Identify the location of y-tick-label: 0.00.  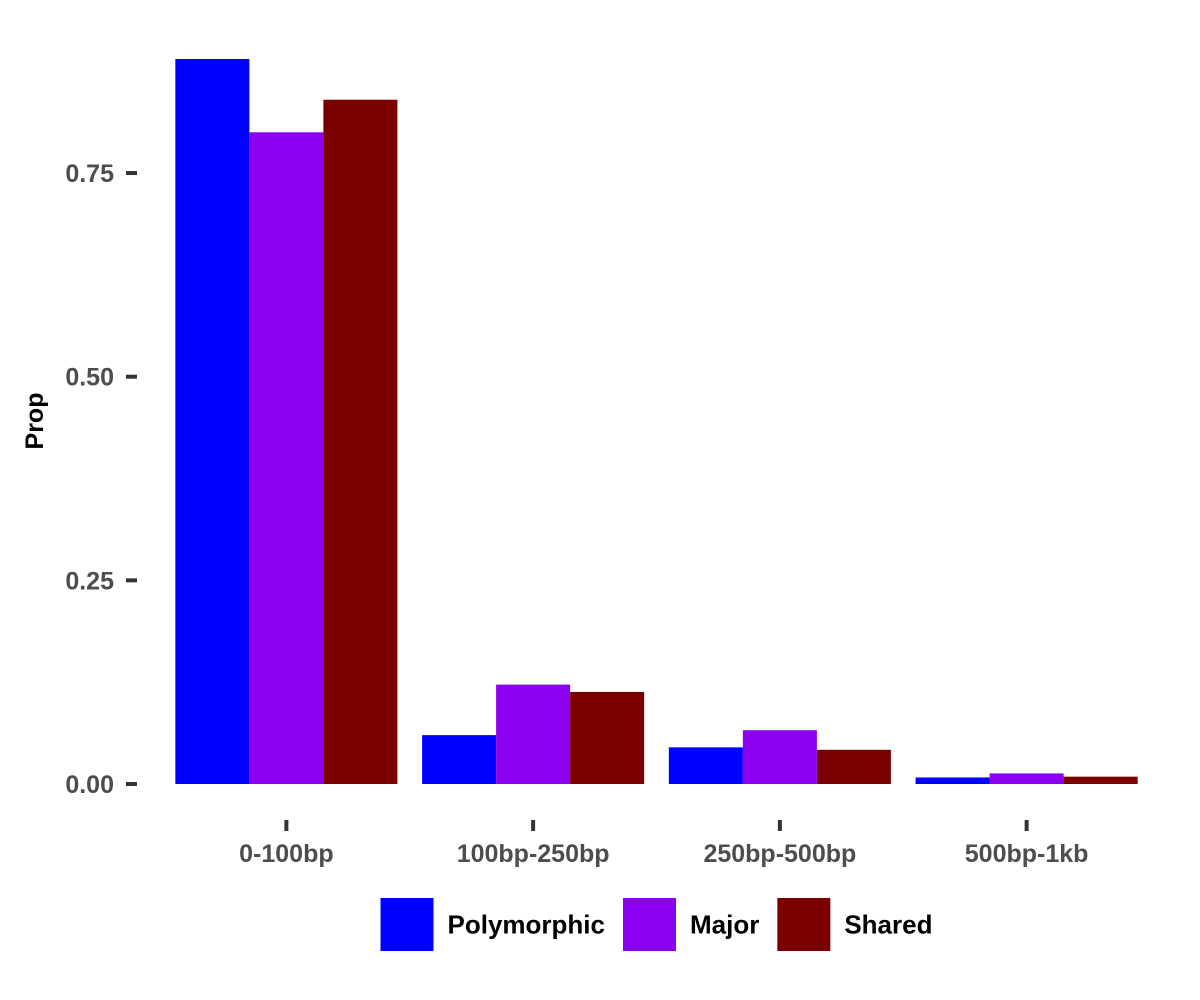
(89, 785).